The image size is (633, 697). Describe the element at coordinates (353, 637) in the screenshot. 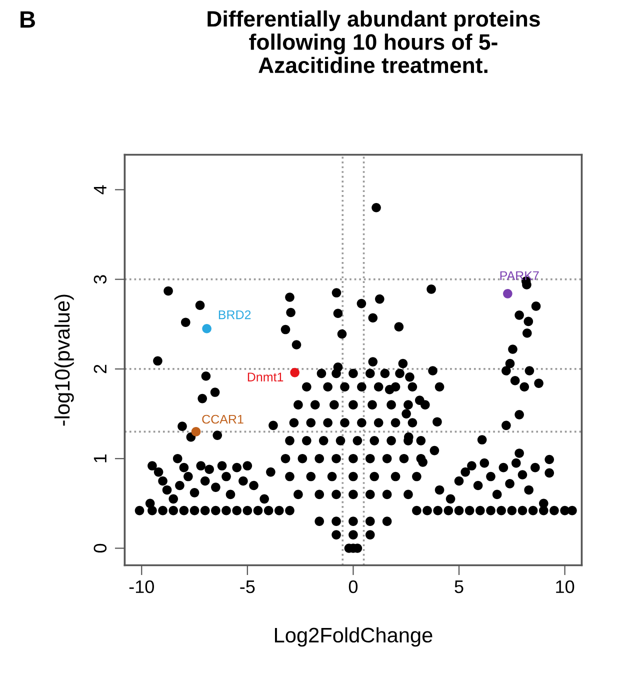

I see `x-axis-title: Log2FoldChange` at that location.